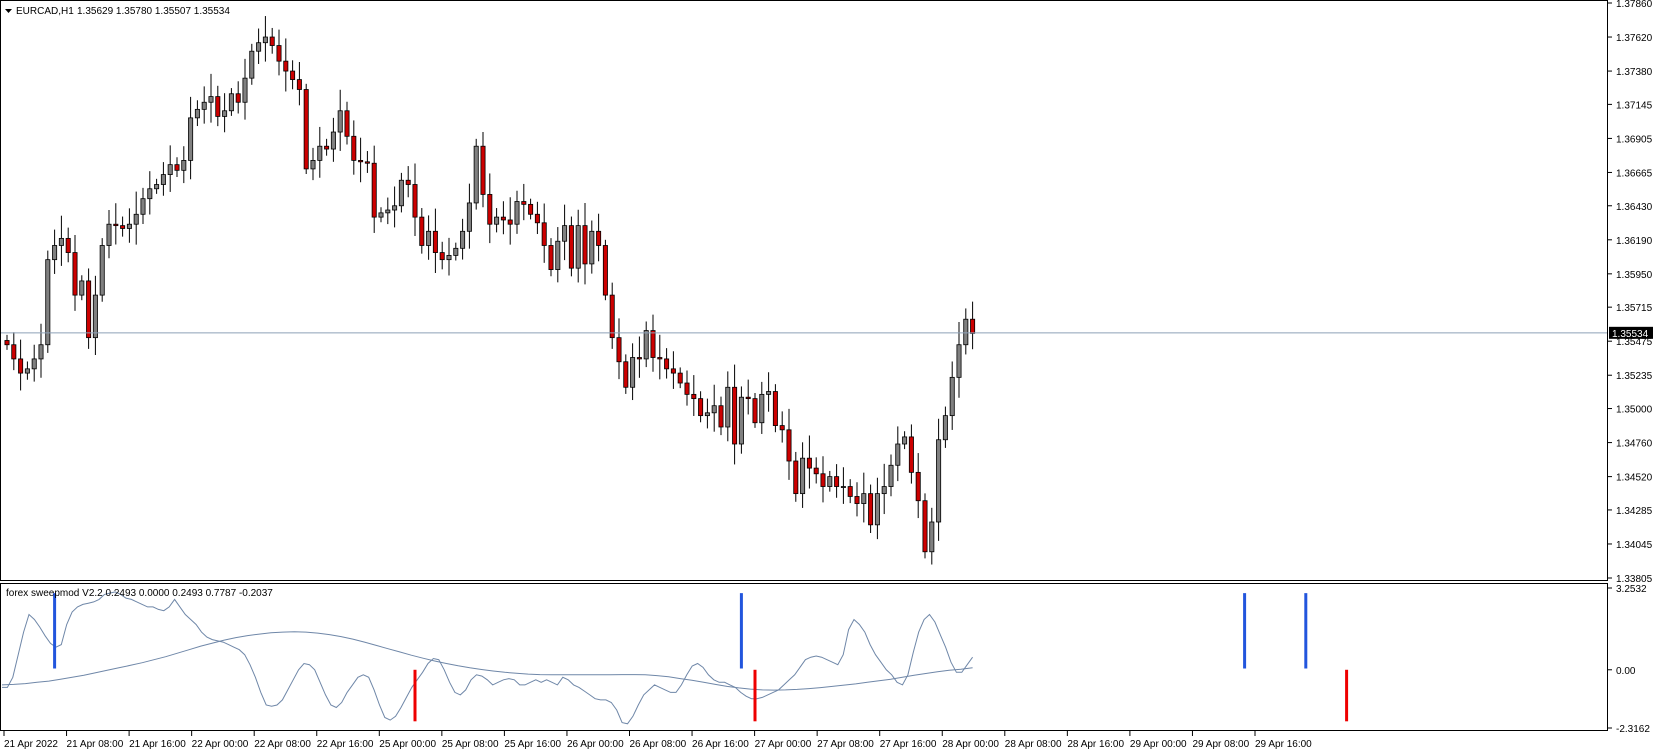 The image size is (1653, 752). I want to click on x-tick-label: 27 Apr 00:00, so click(783, 744).